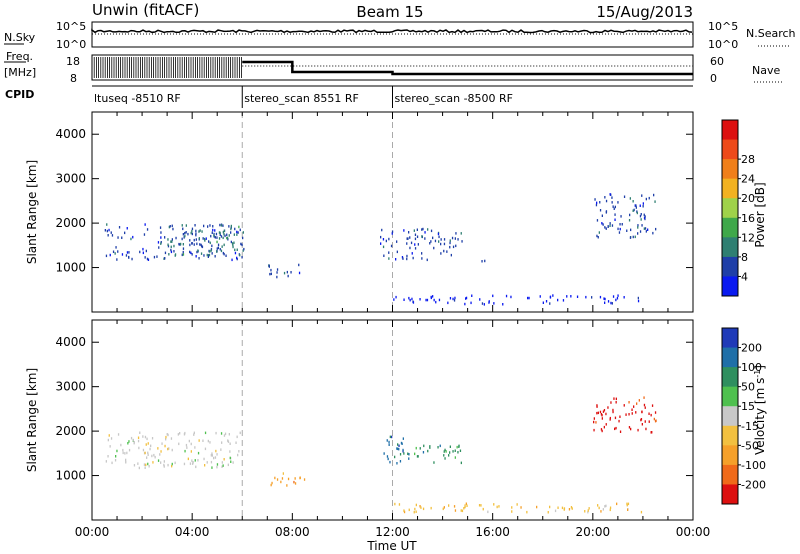 Image resolution: width=800 pixels, height=554 pixels. Describe the element at coordinates (73, 78) in the screenshot. I see `freq-bottom-tick: 8` at that location.